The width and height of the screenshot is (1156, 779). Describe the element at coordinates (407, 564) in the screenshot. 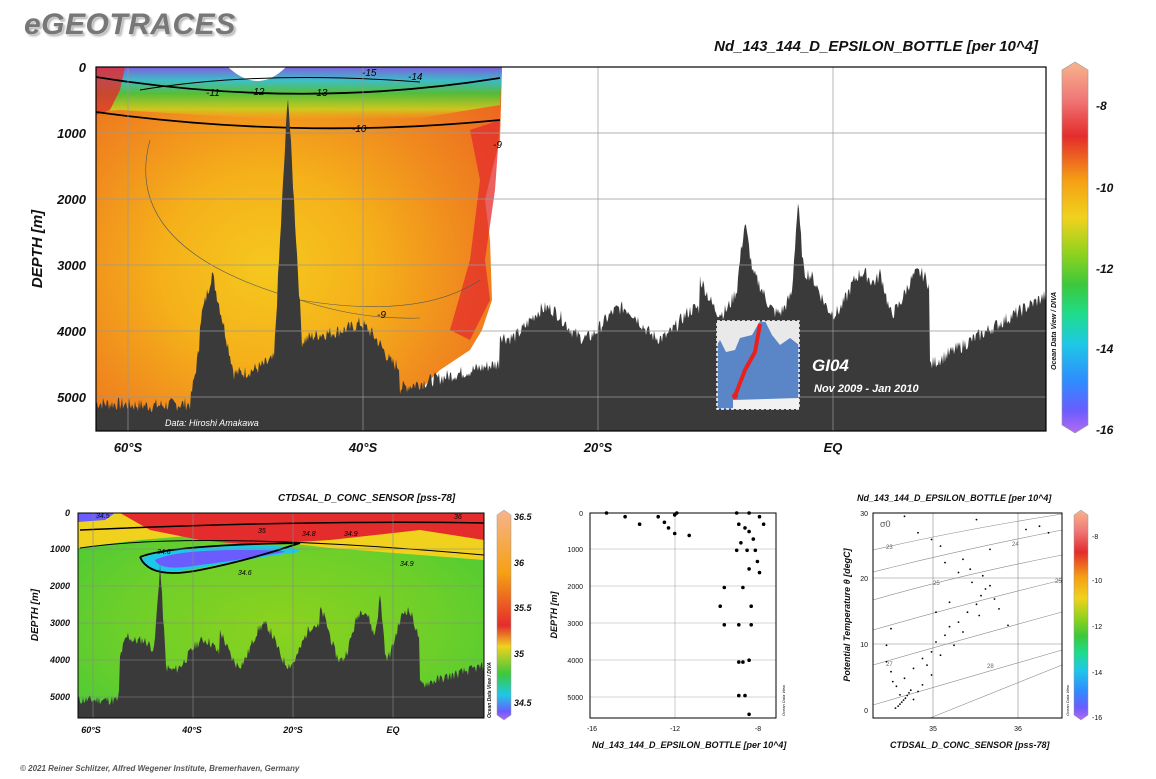

I see `contour-label: 34.9` at that location.